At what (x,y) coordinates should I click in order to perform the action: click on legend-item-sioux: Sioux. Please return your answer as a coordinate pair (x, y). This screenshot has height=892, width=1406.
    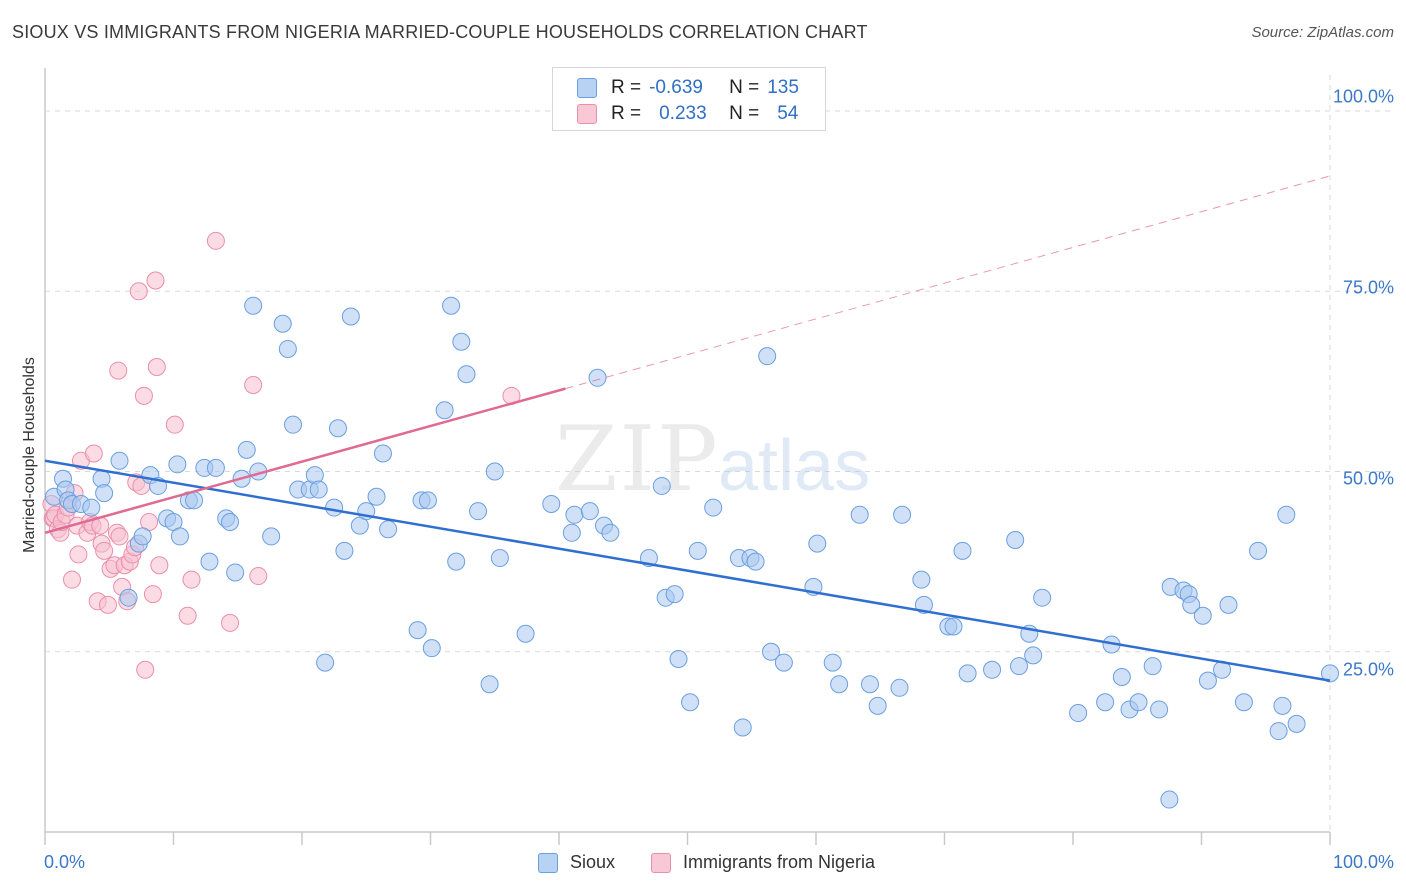
    Looking at the image, I should click on (576, 862).